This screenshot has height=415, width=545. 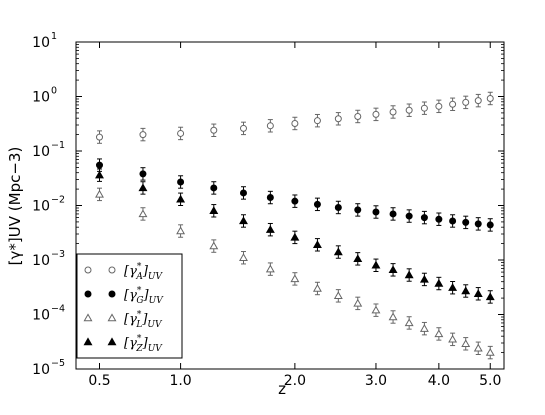 What do you see at coordinates (124, 272) in the screenshot?
I see `legend-entry: [γ* A]UV` at bounding box center [124, 272].